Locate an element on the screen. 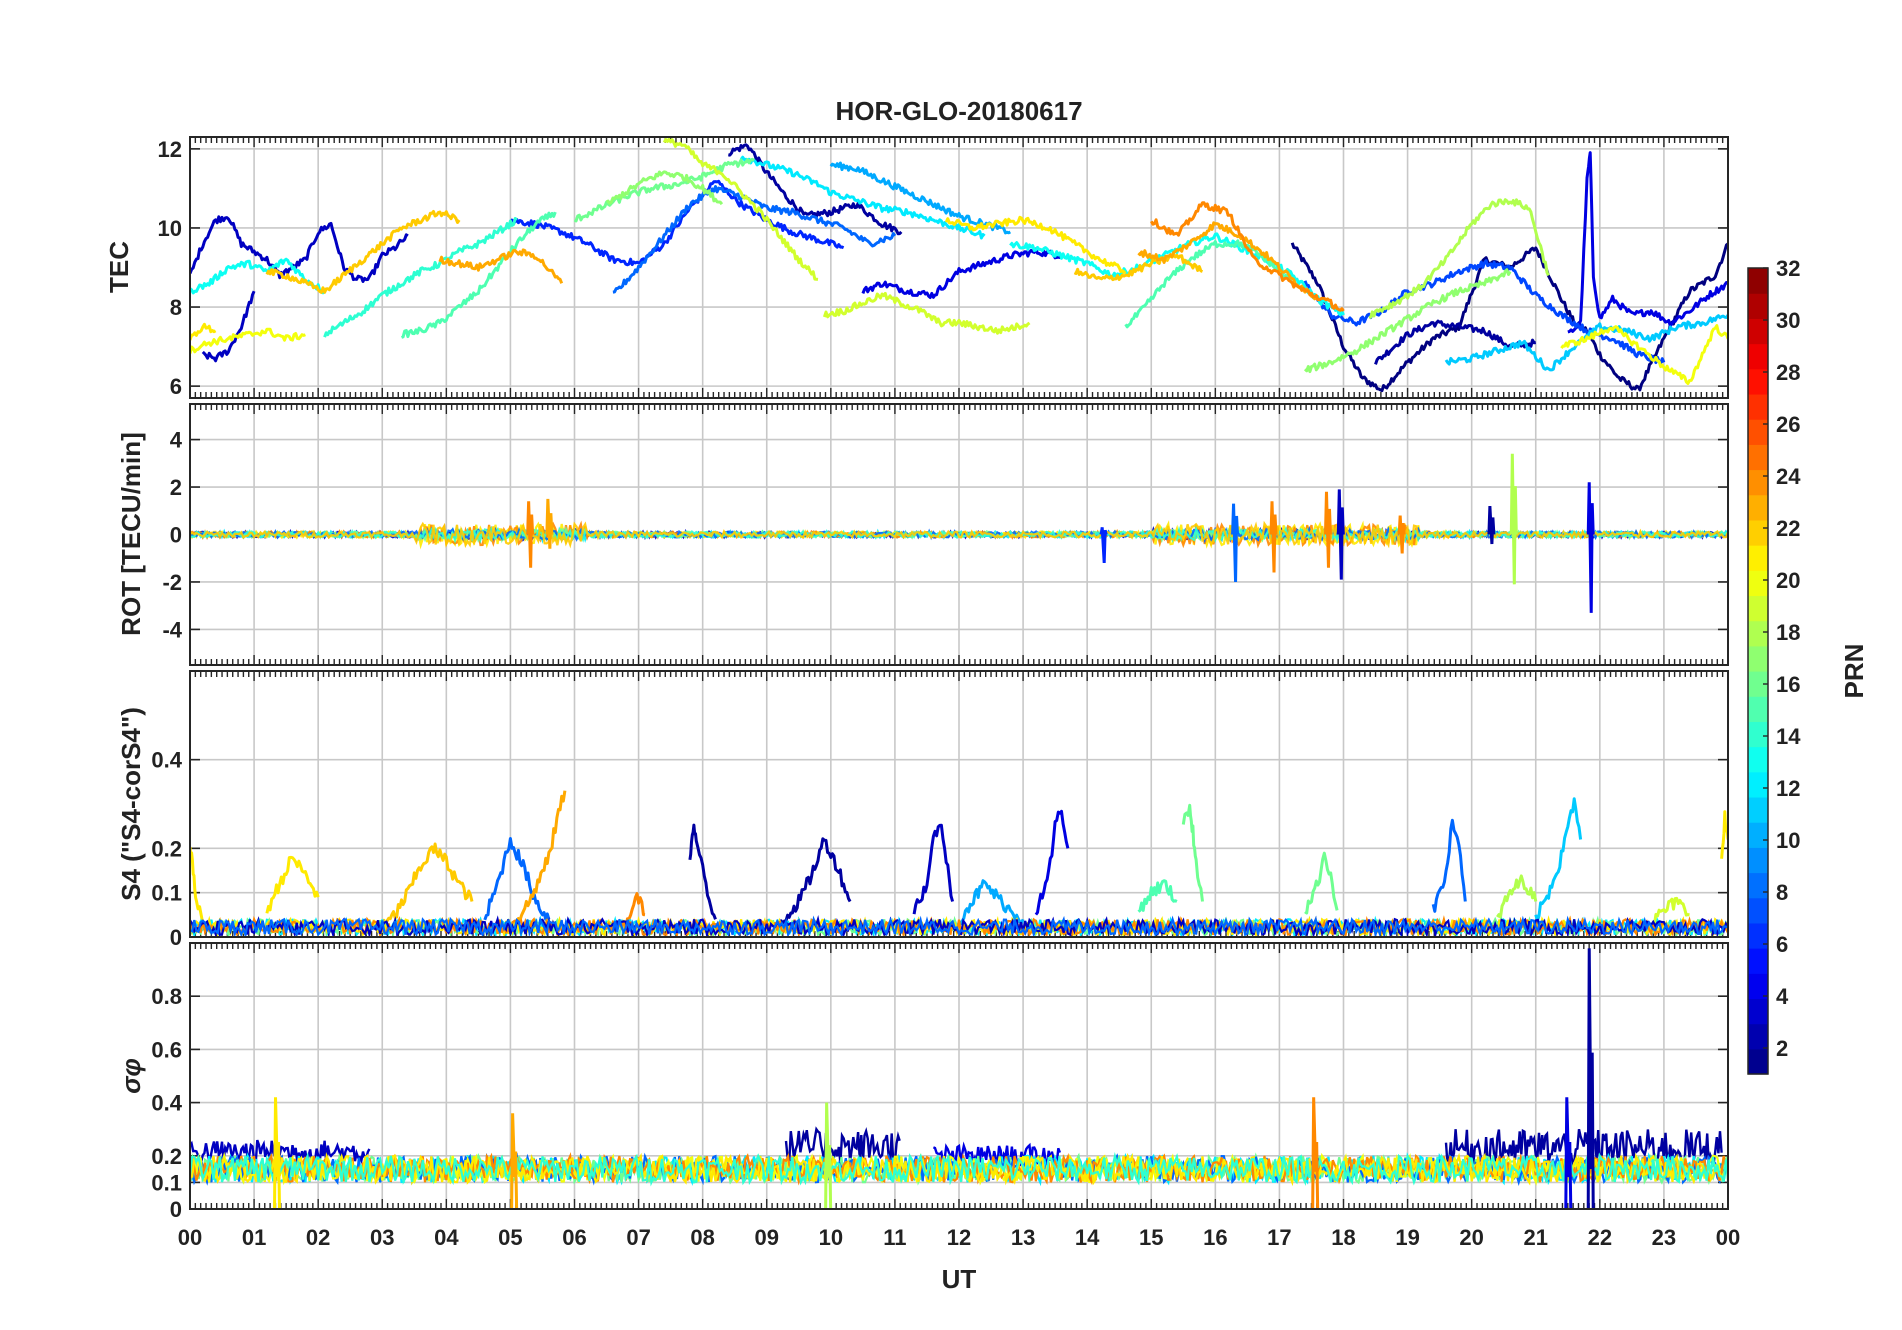  x-tick-label: 09 is located at coordinates (767, 1237).